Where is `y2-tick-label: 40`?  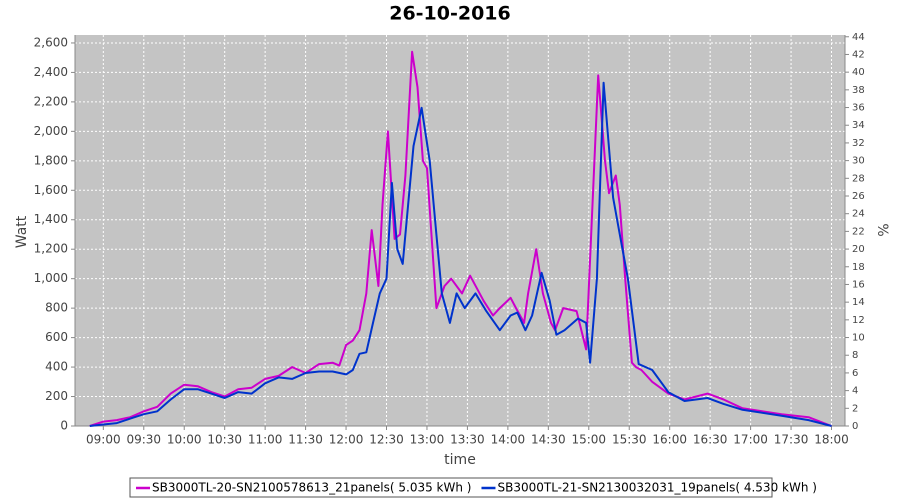 y2-tick-label: 40 is located at coordinates (858, 72).